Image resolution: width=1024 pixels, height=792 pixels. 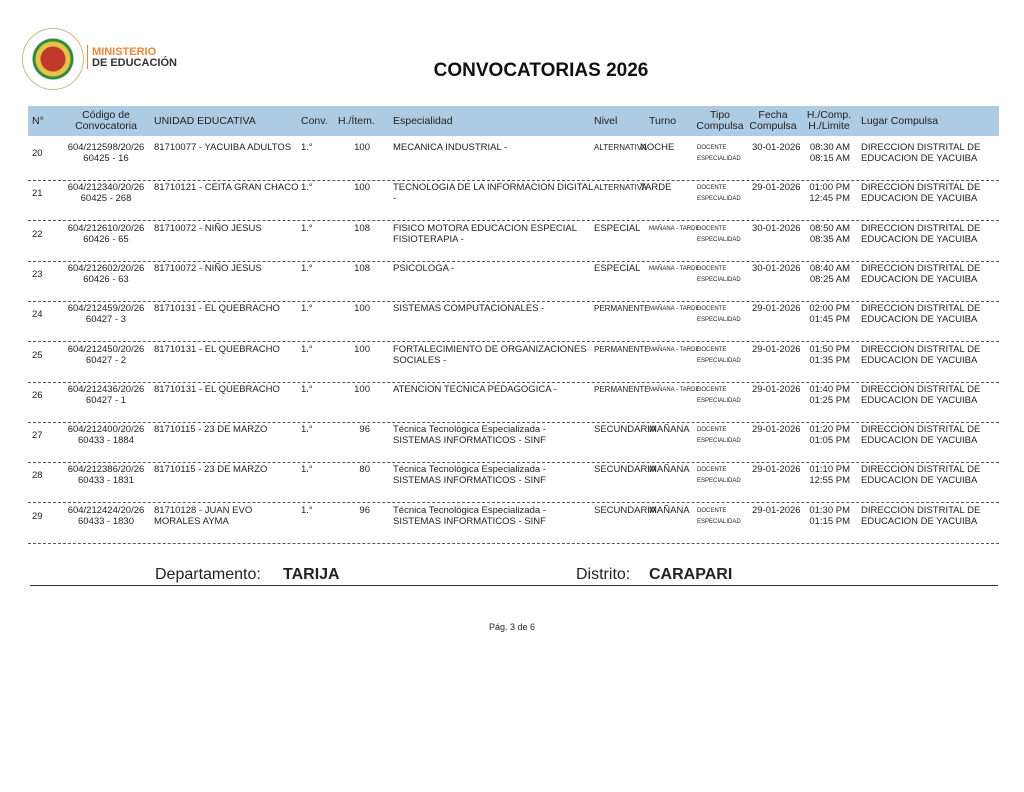 I want to click on row-number: 27, so click(x=37, y=436).